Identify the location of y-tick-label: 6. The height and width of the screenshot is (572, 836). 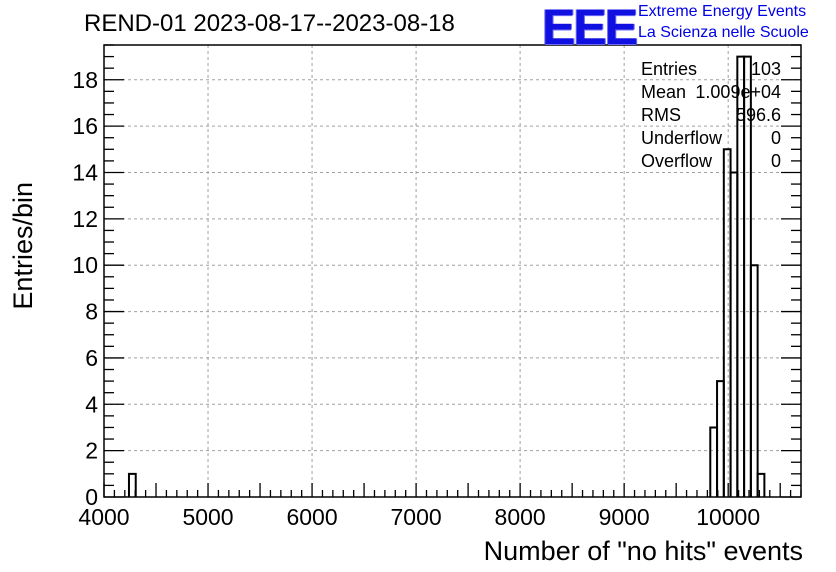
(91, 358).